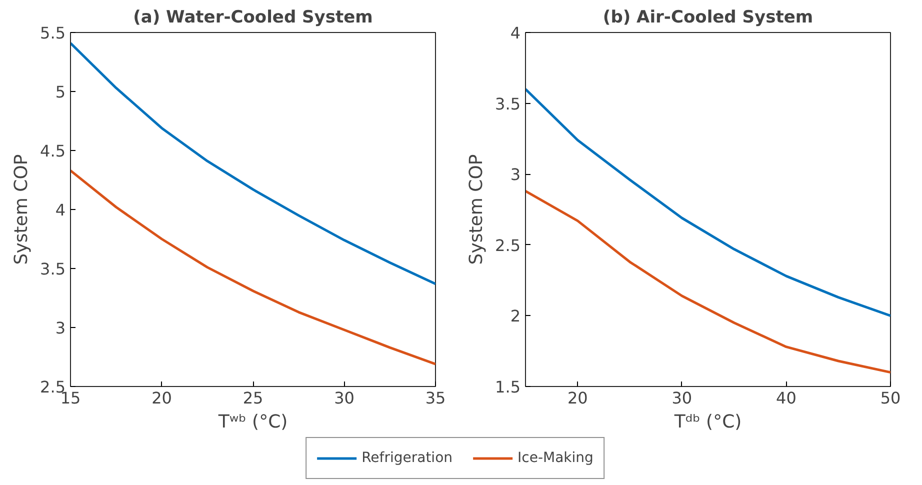 The image size is (922, 485). Describe the element at coordinates (53, 151) in the screenshot. I see `y-tick-label: 4.5` at that location.